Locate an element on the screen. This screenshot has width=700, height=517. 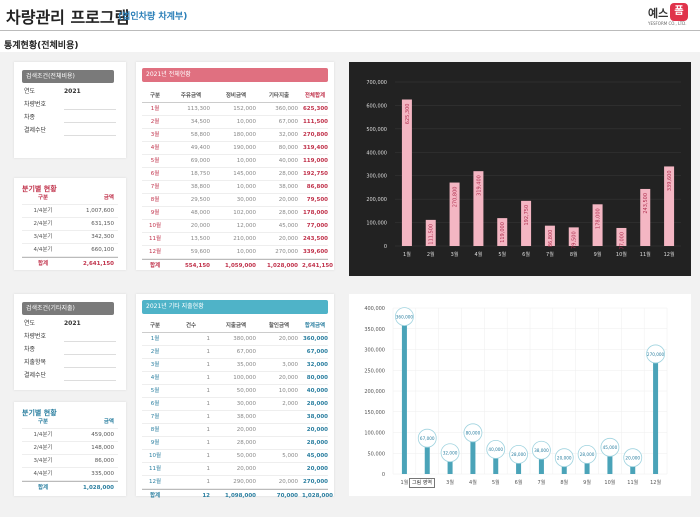
section-title: 통계현황(전체비용) is located at coordinates (41, 46).